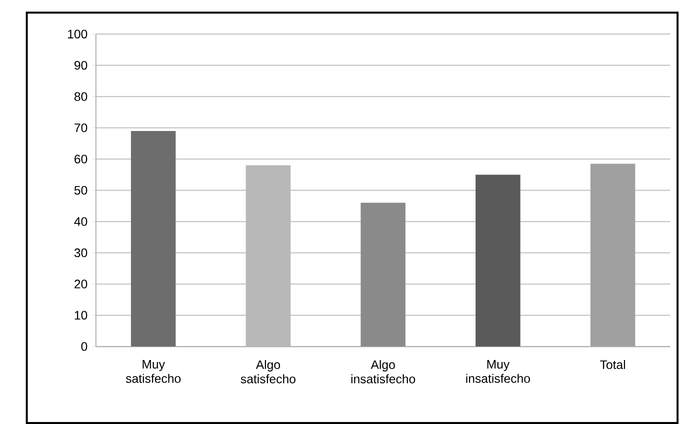 The width and height of the screenshot is (679, 424). What do you see at coordinates (81, 127) in the screenshot?
I see `y-tick-label: 70` at bounding box center [81, 127].